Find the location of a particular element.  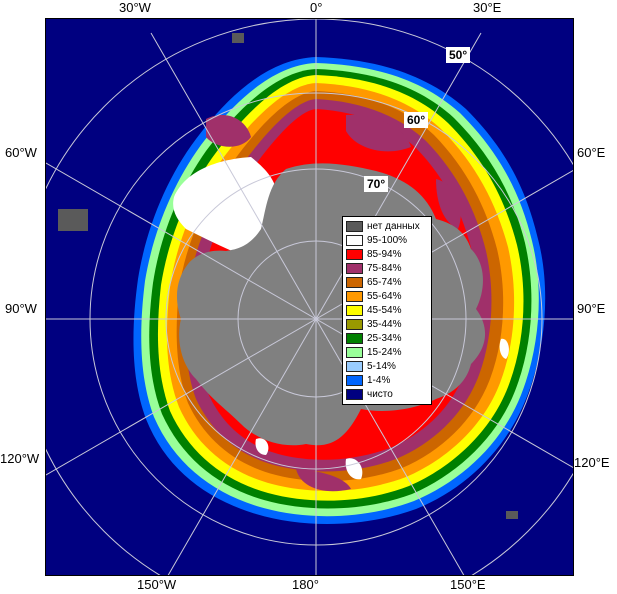

lon-label-180: 180° is located at coordinates (305, 584).